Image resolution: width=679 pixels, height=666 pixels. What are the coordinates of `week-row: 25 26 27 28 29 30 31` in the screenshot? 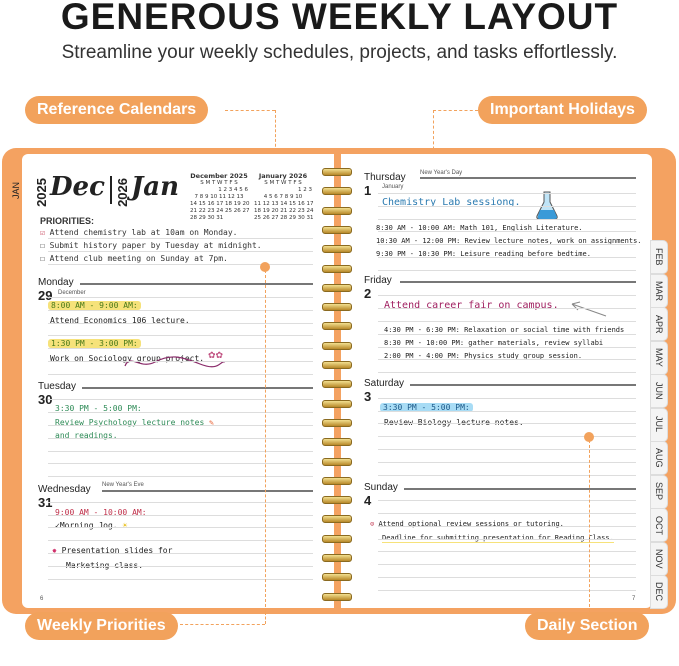 It's located at (284, 218).